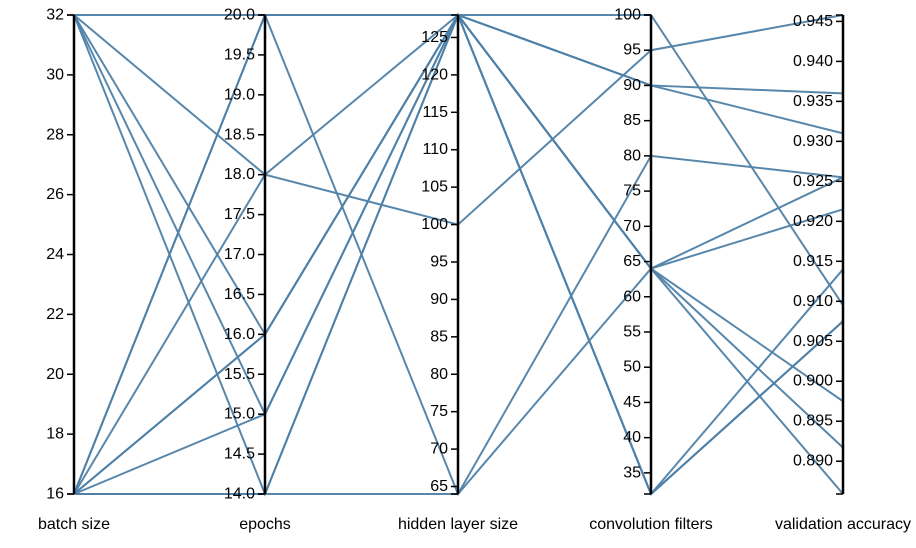 The image size is (916, 548). I want to click on tick-label: 24, so click(55, 254).